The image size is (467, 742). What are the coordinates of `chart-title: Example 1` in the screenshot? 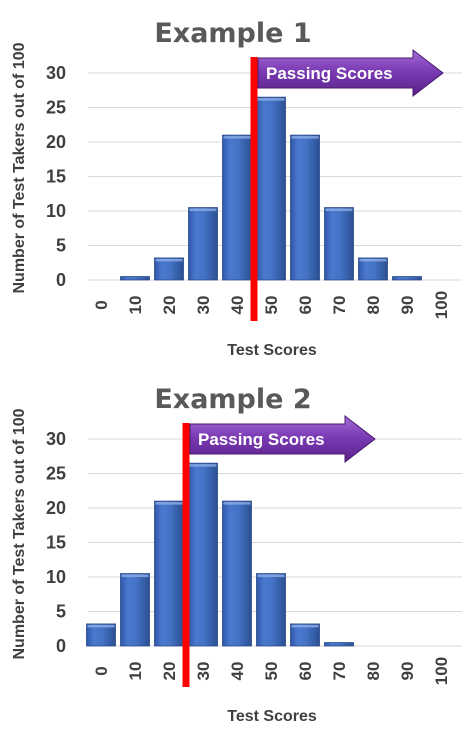 It's located at (232, 33).